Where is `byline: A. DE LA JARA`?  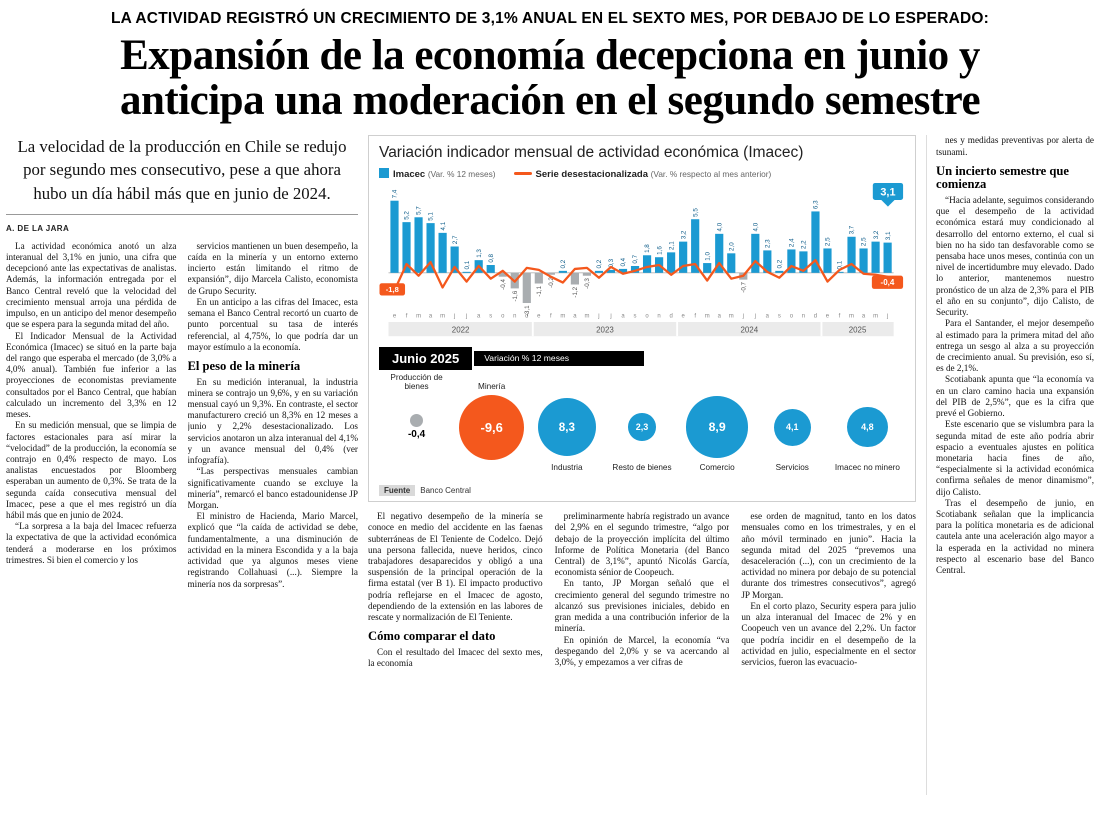 byline: A. DE LA JARA is located at coordinates (38, 228).